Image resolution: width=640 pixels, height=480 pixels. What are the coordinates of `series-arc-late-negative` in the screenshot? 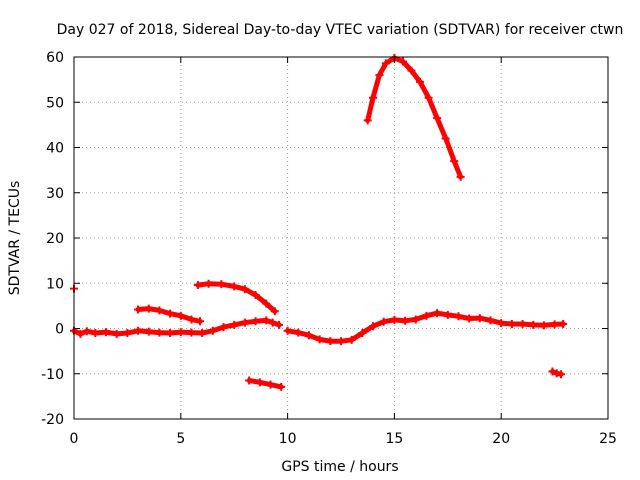 It's located at (557, 373).